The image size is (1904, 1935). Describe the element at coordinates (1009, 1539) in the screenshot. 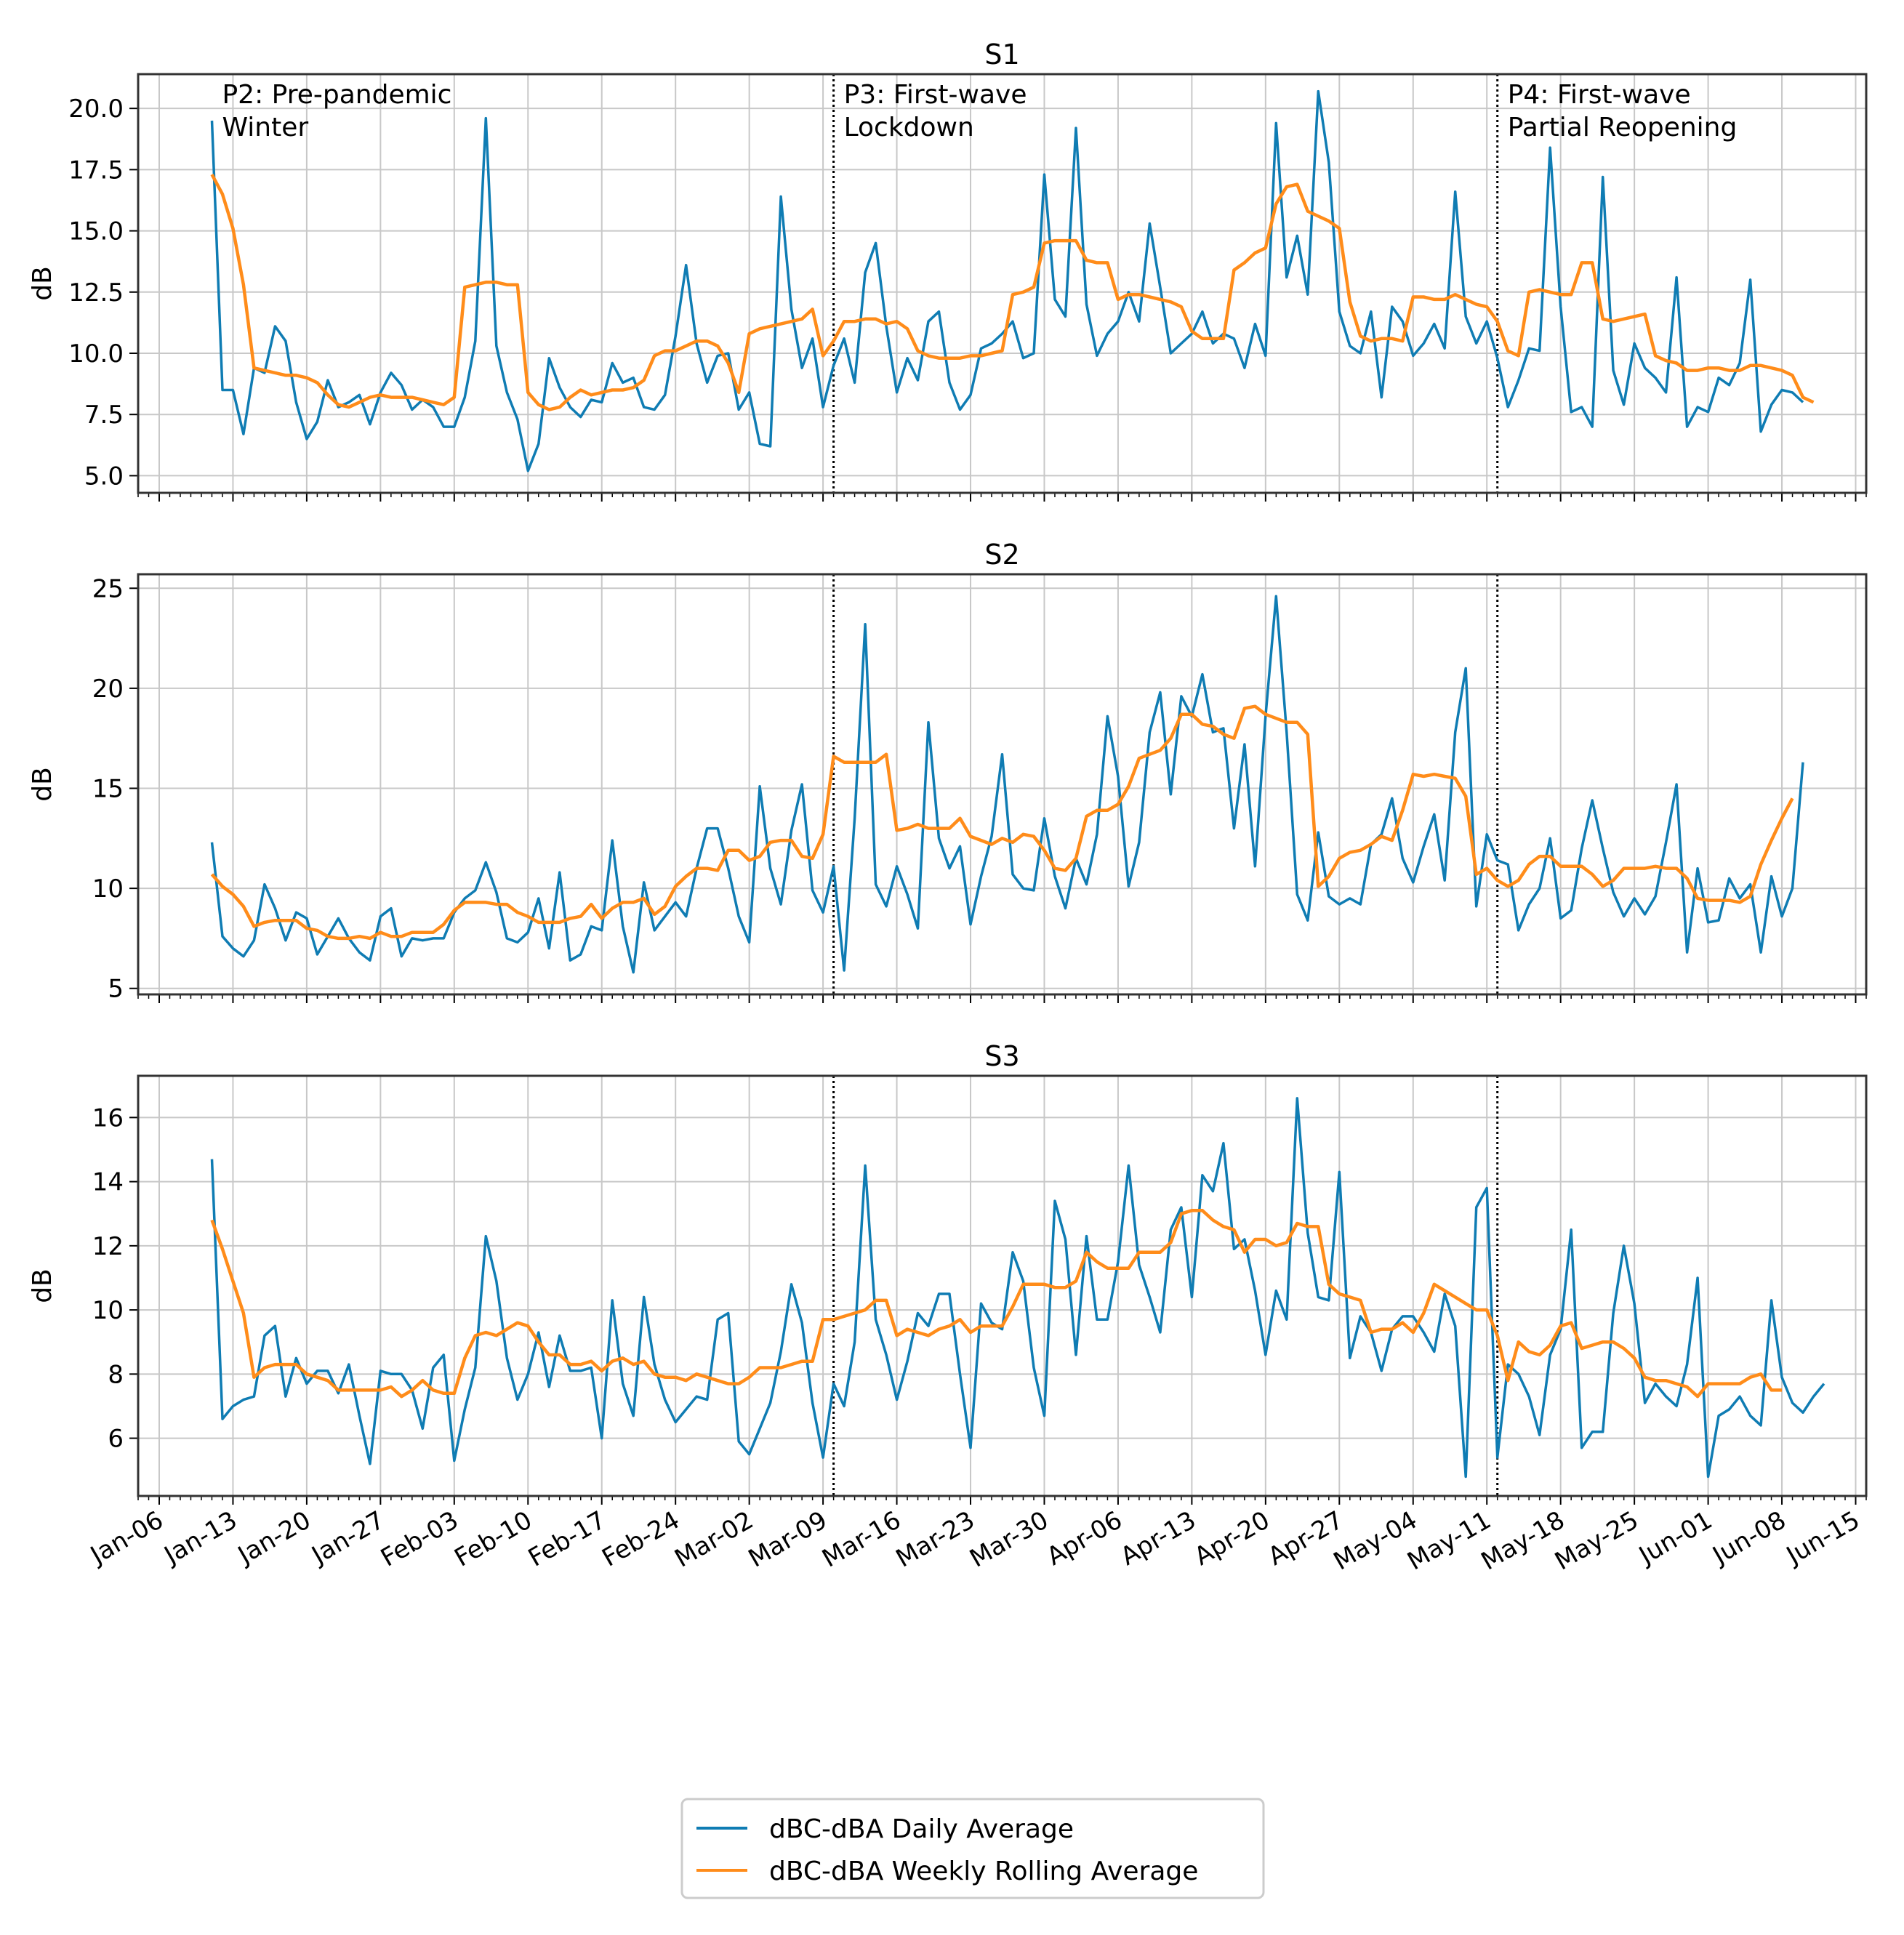

I see `x-tick-label: Mar-30` at that location.